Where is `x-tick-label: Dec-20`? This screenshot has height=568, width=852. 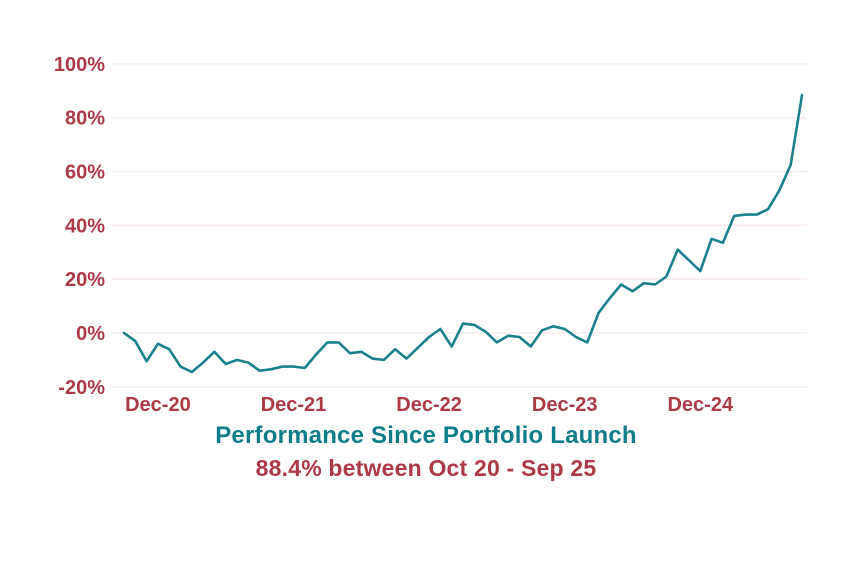 x-tick-label: Dec-20 is located at coordinates (158, 405).